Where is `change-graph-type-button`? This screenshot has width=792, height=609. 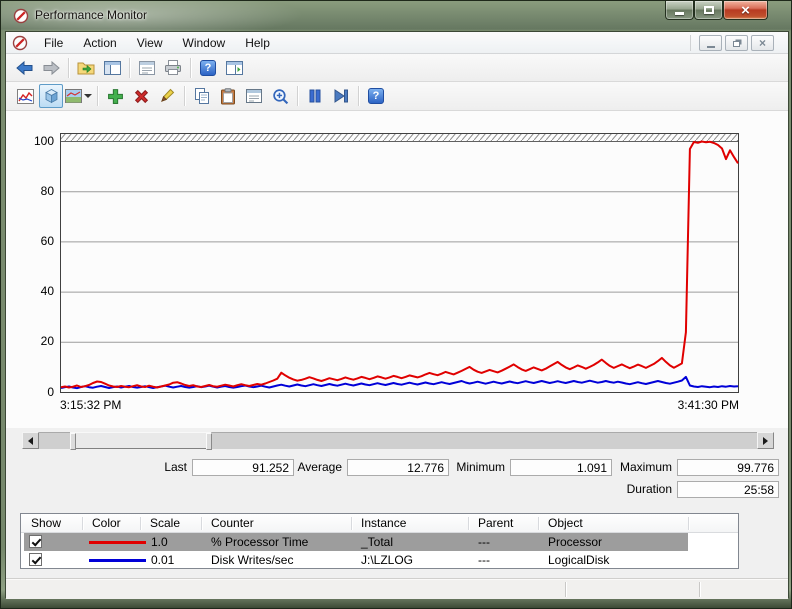
change-graph-type-button is located at coordinates (78, 96).